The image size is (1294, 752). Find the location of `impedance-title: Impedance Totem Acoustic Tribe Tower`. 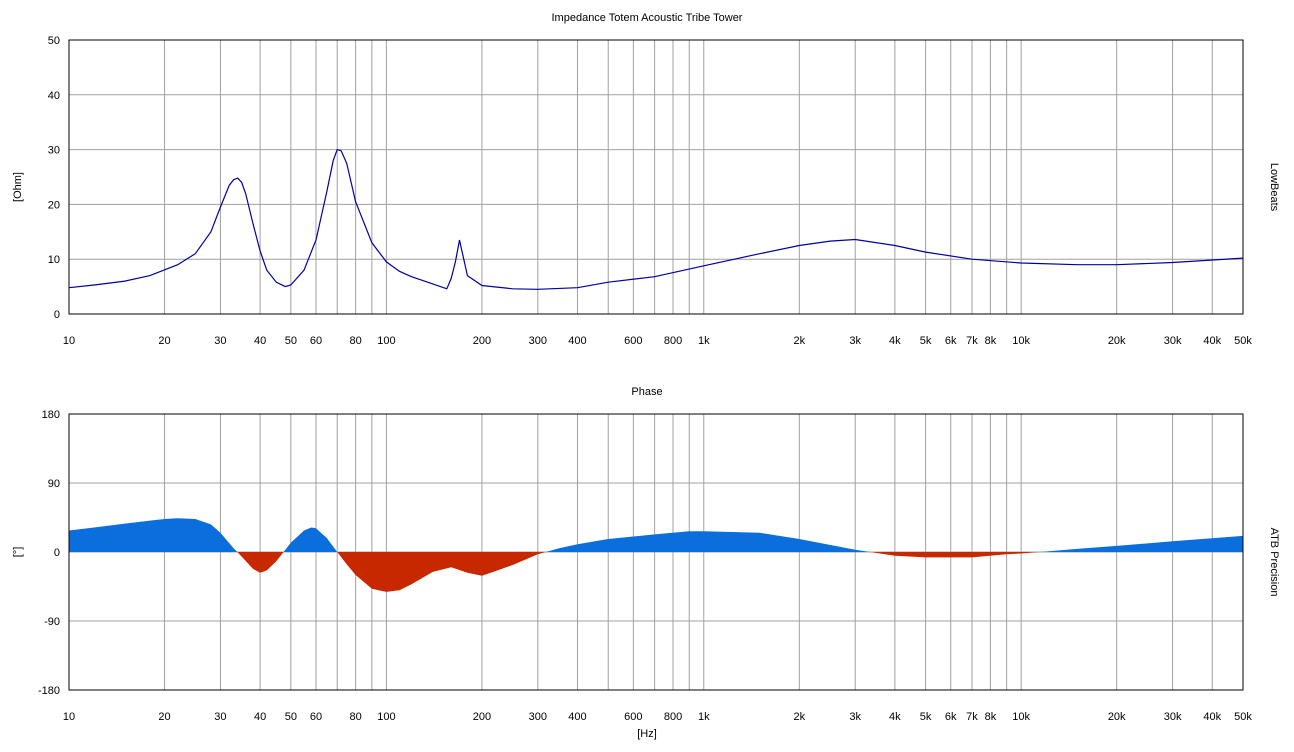

impedance-title: Impedance Totem Acoustic Tribe Tower is located at coordinates (647, 18).